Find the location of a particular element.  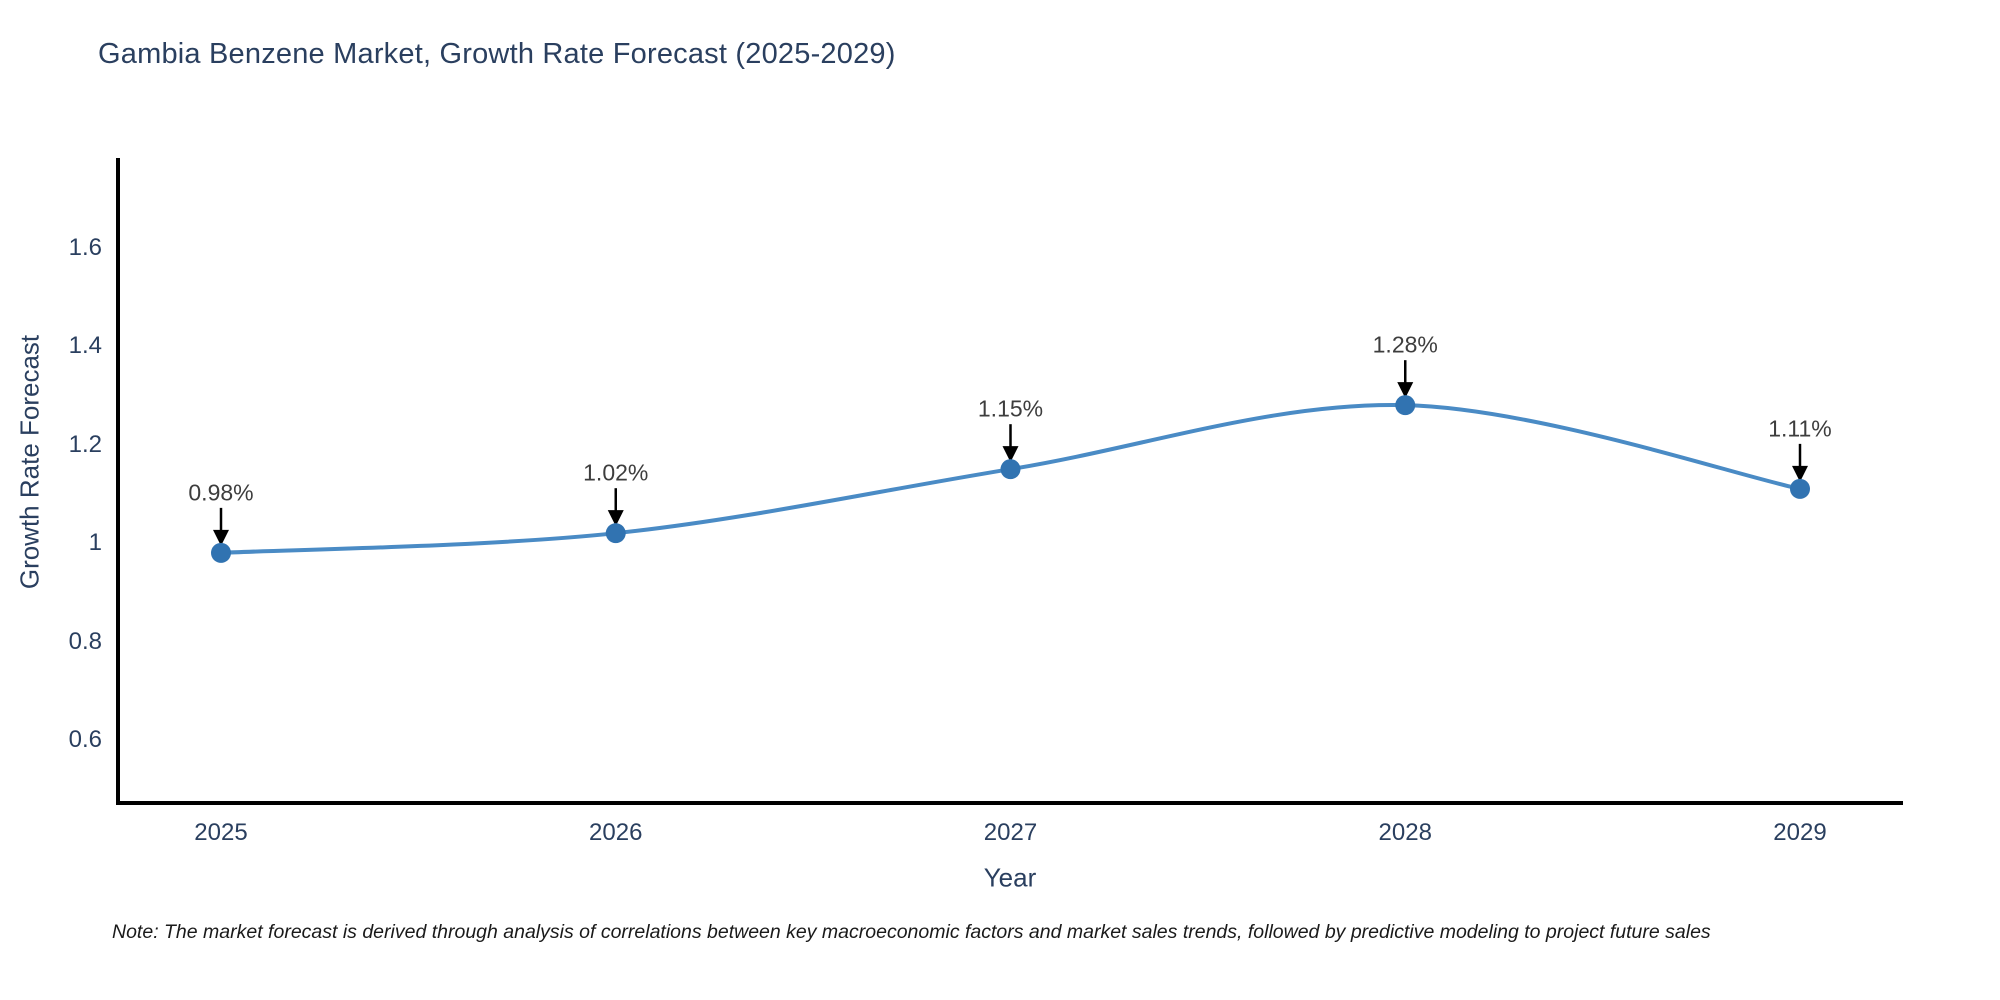

point-annotation-2029: 1.11% is located at coordinates (1800, 428).